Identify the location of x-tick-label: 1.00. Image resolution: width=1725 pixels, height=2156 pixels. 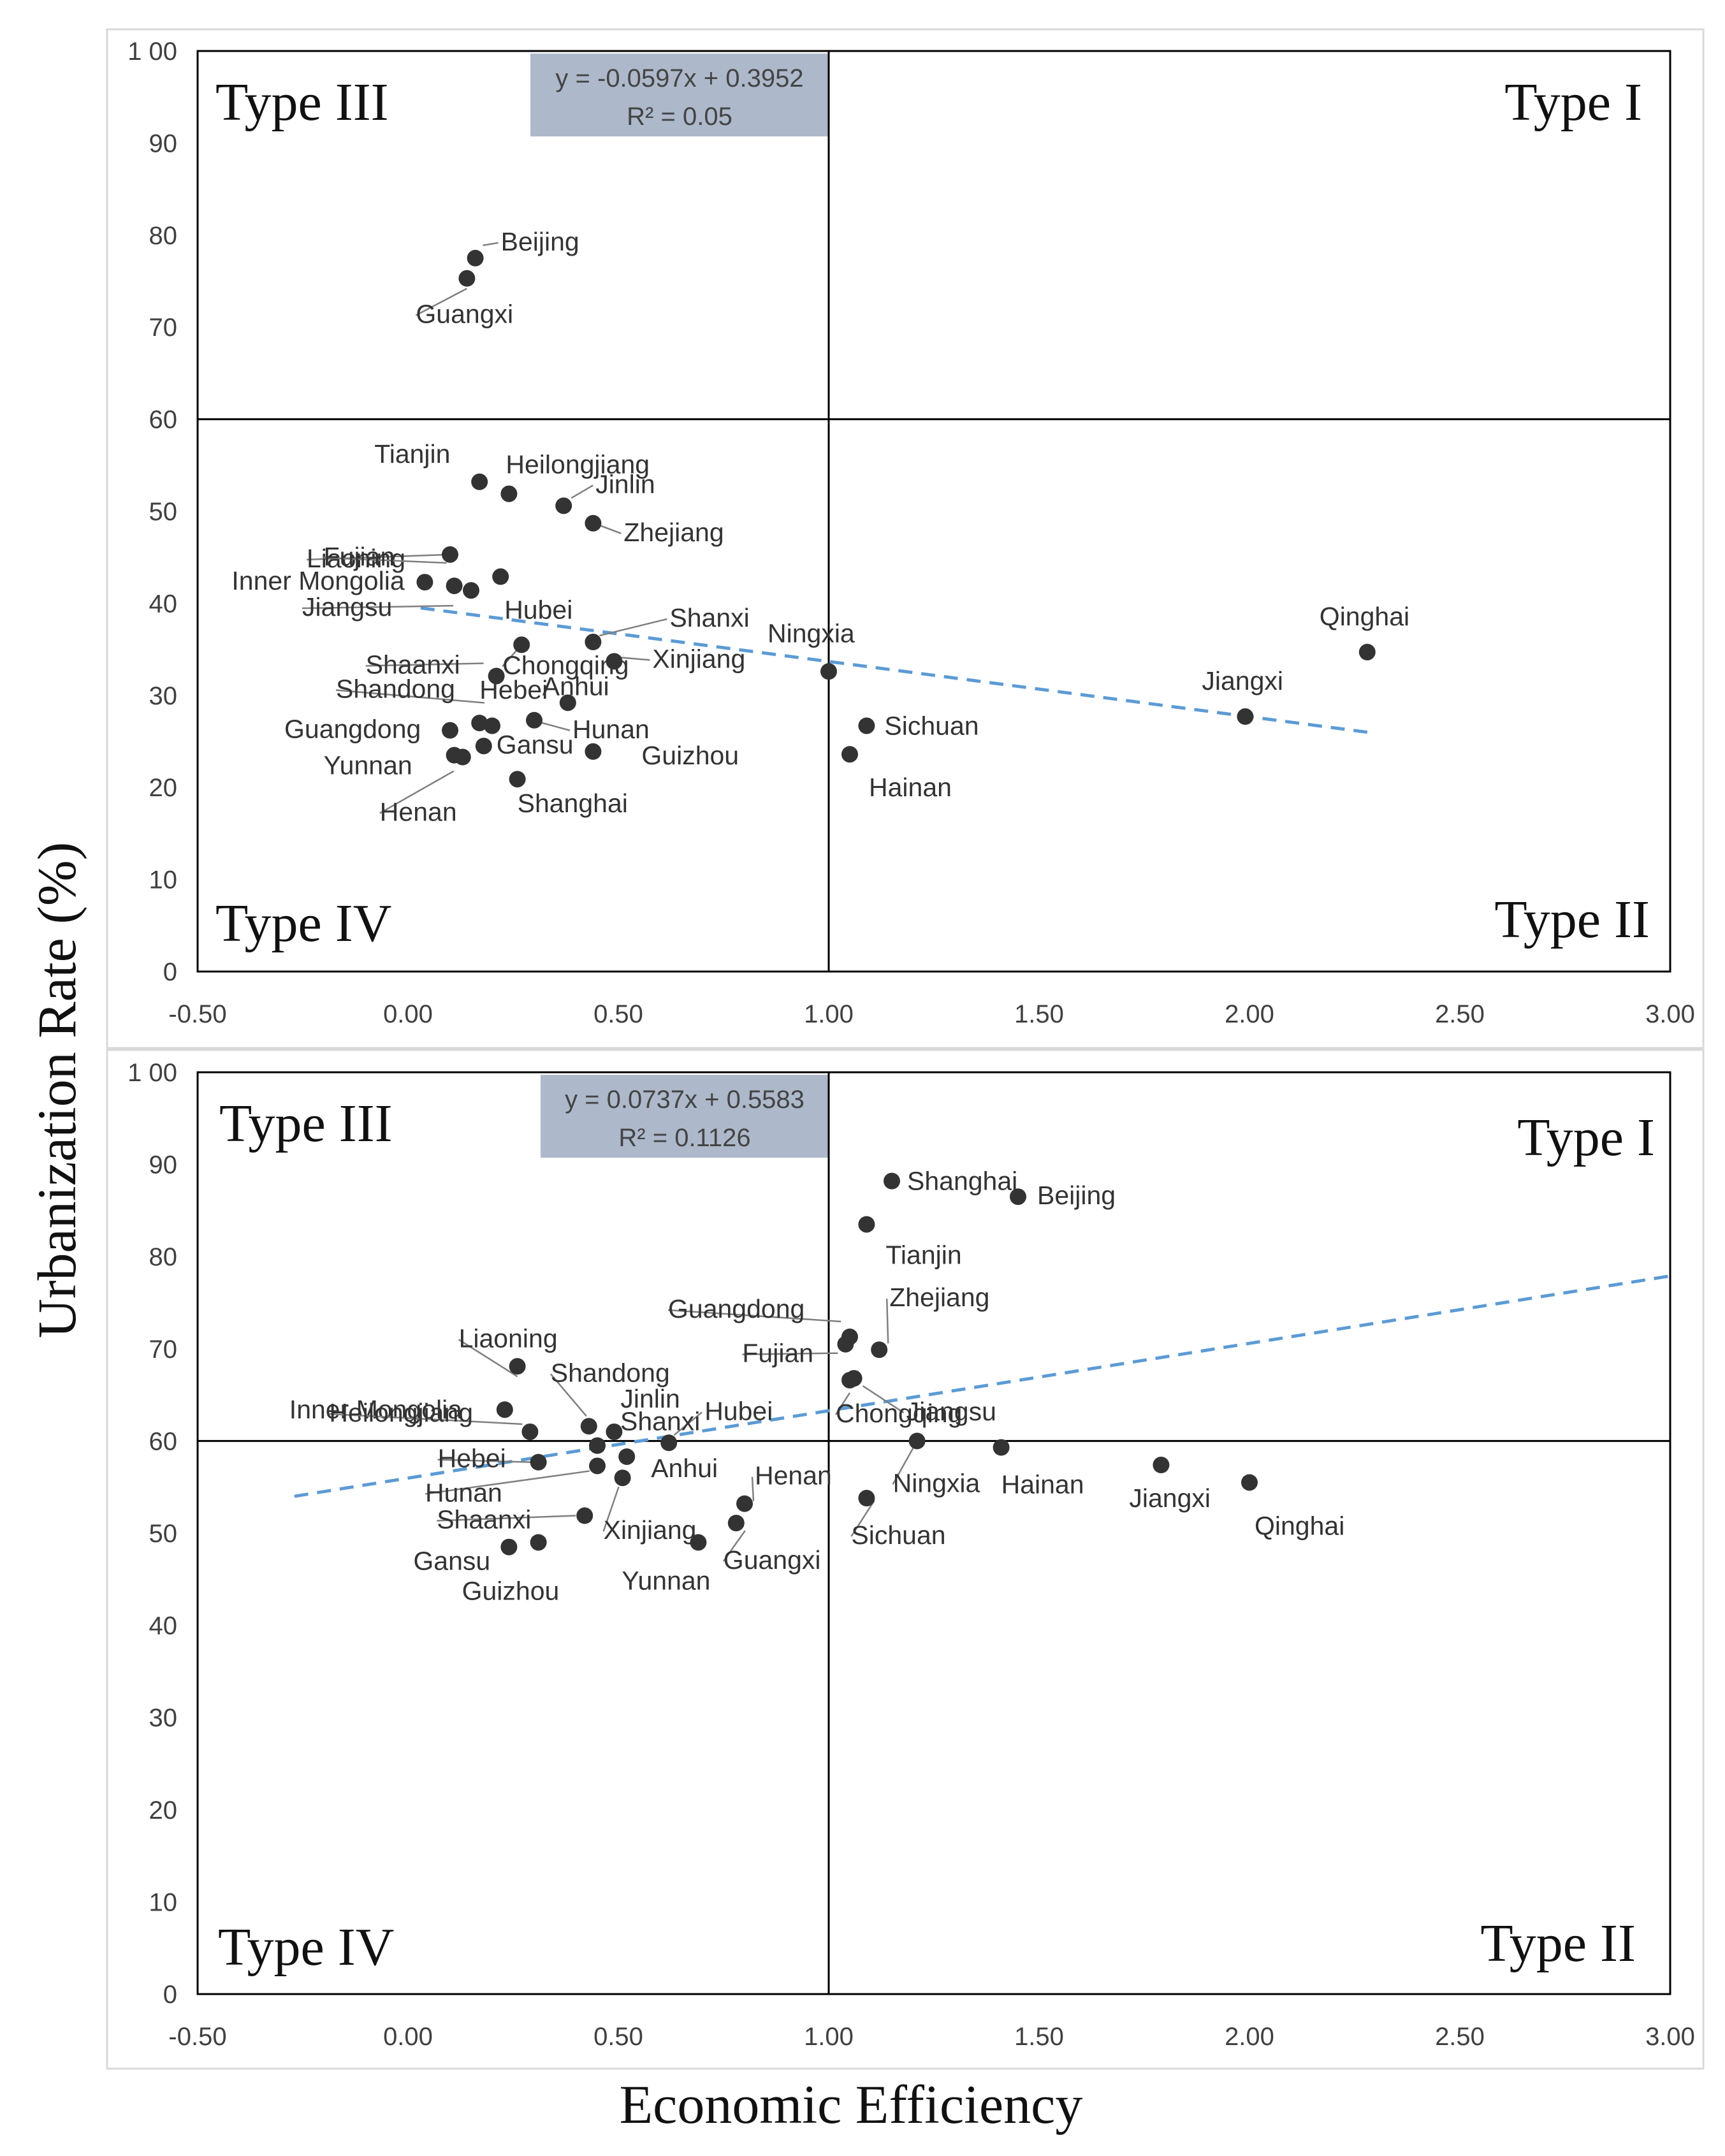
(829, 2037).